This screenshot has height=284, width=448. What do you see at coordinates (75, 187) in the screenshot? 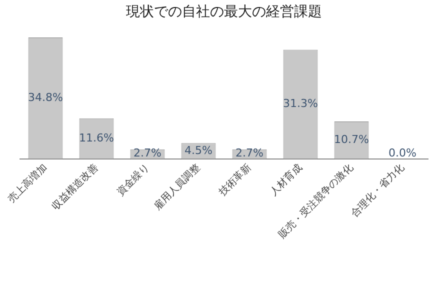
I see `x-tick-label: 収益構造改善` at bounding box center [75, 187].